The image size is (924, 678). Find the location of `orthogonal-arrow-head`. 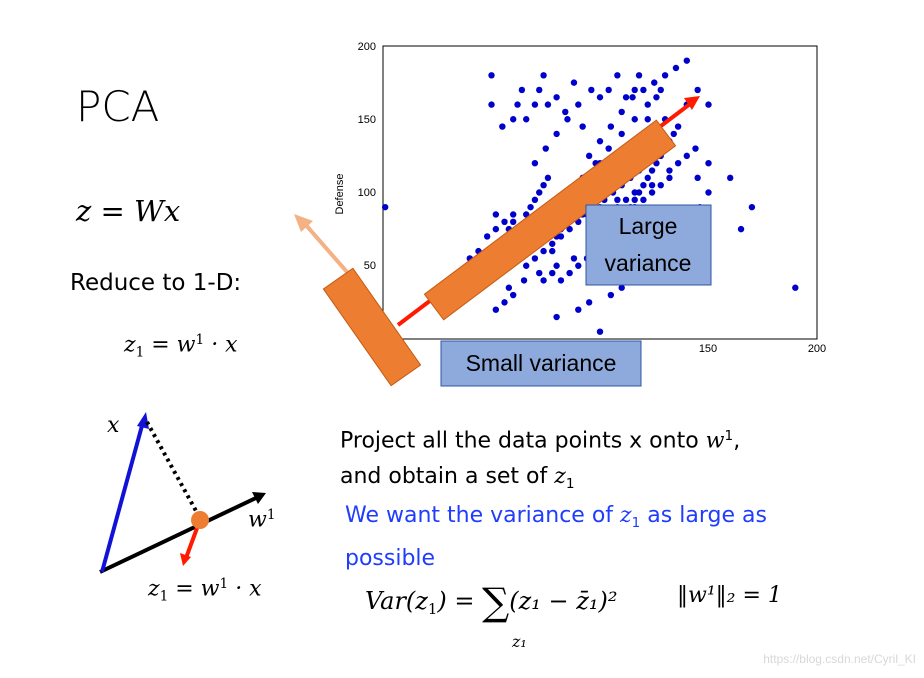

orthogonal-arrow-head is located at coordinates (303, 223).